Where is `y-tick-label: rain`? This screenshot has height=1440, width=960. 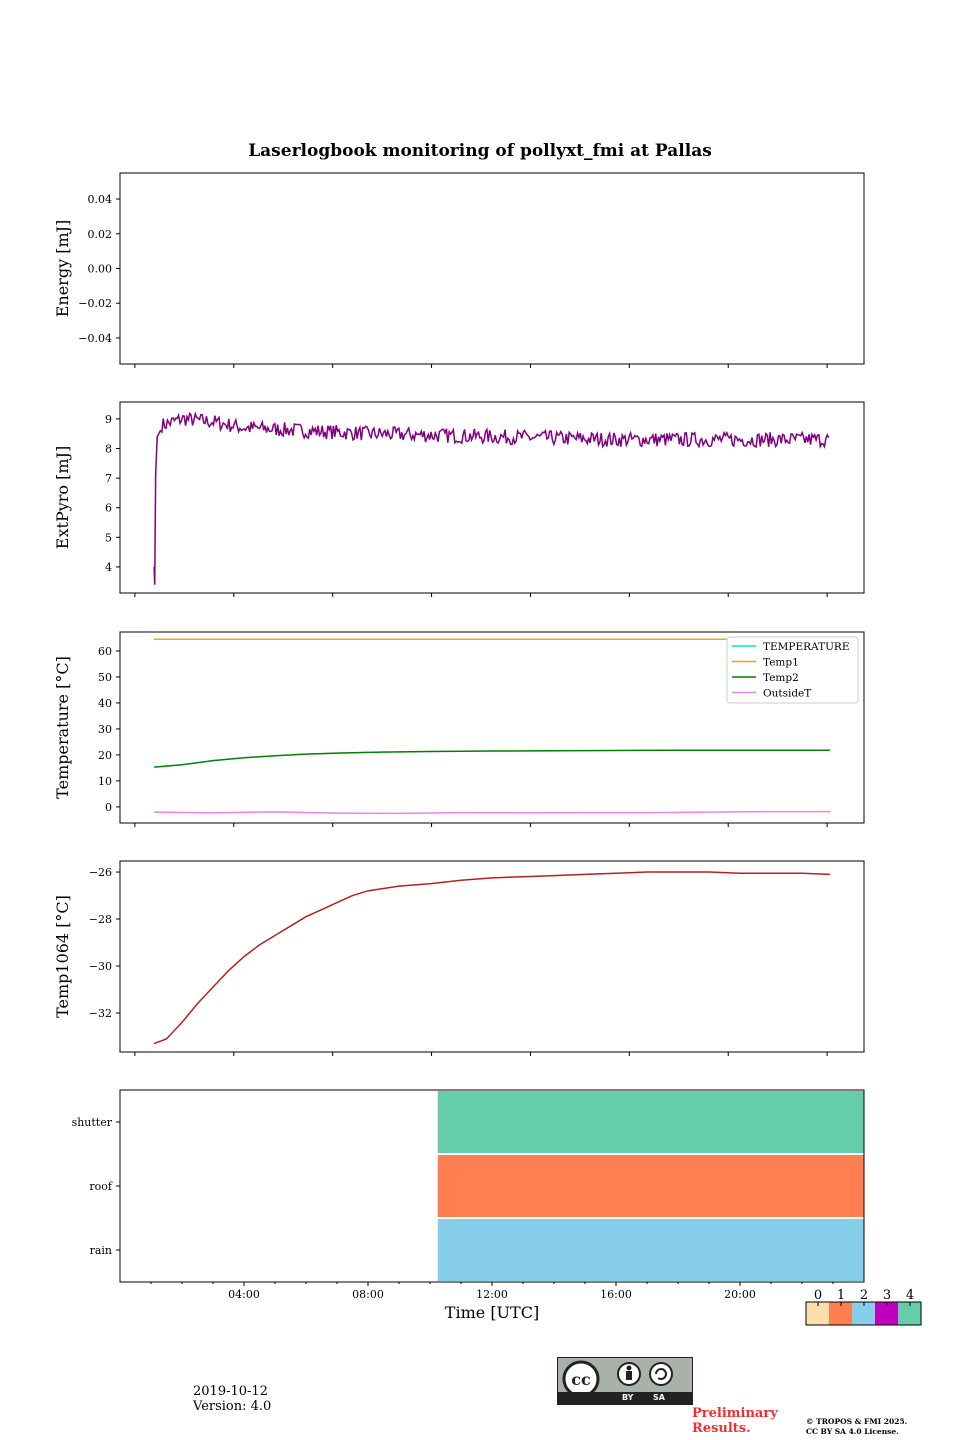
y-tick-label: rain is located at coordinates (101, 1250).